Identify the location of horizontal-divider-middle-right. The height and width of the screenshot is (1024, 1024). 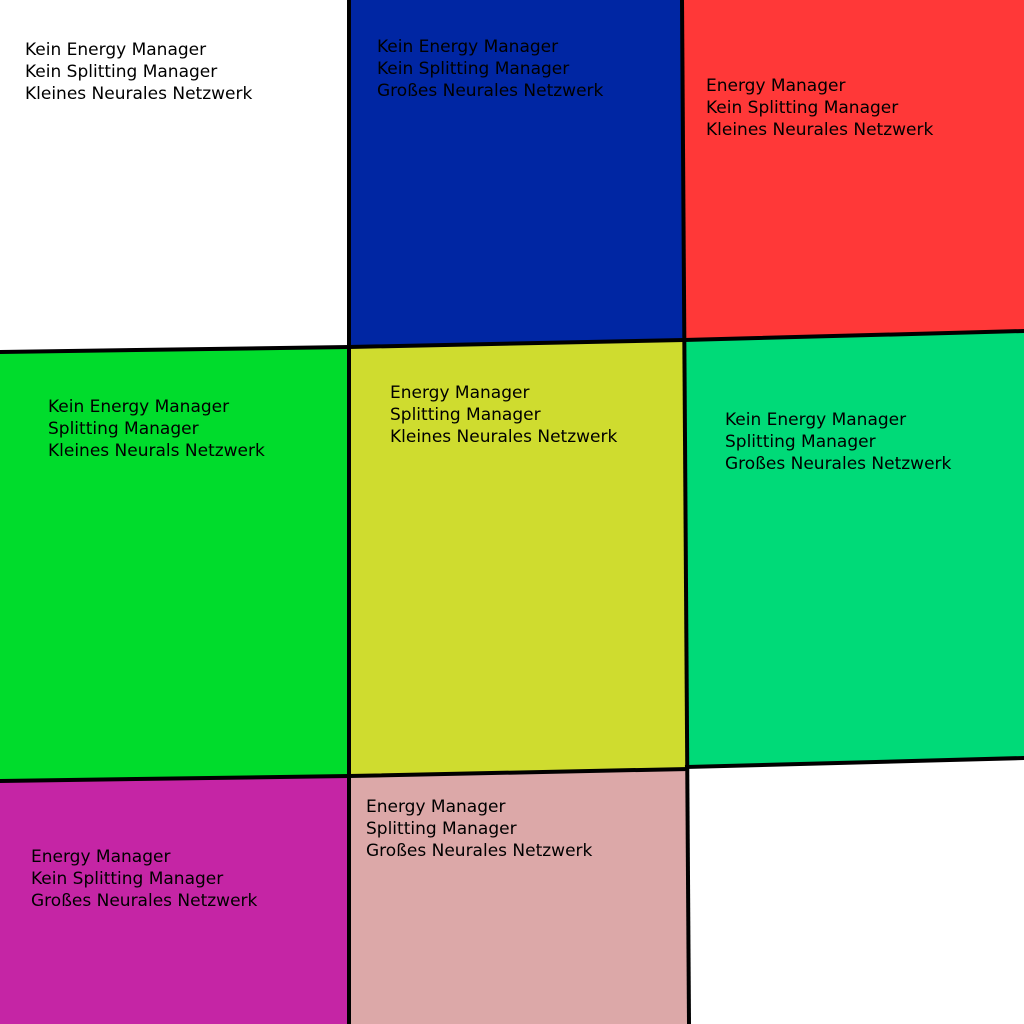
(854, 762).